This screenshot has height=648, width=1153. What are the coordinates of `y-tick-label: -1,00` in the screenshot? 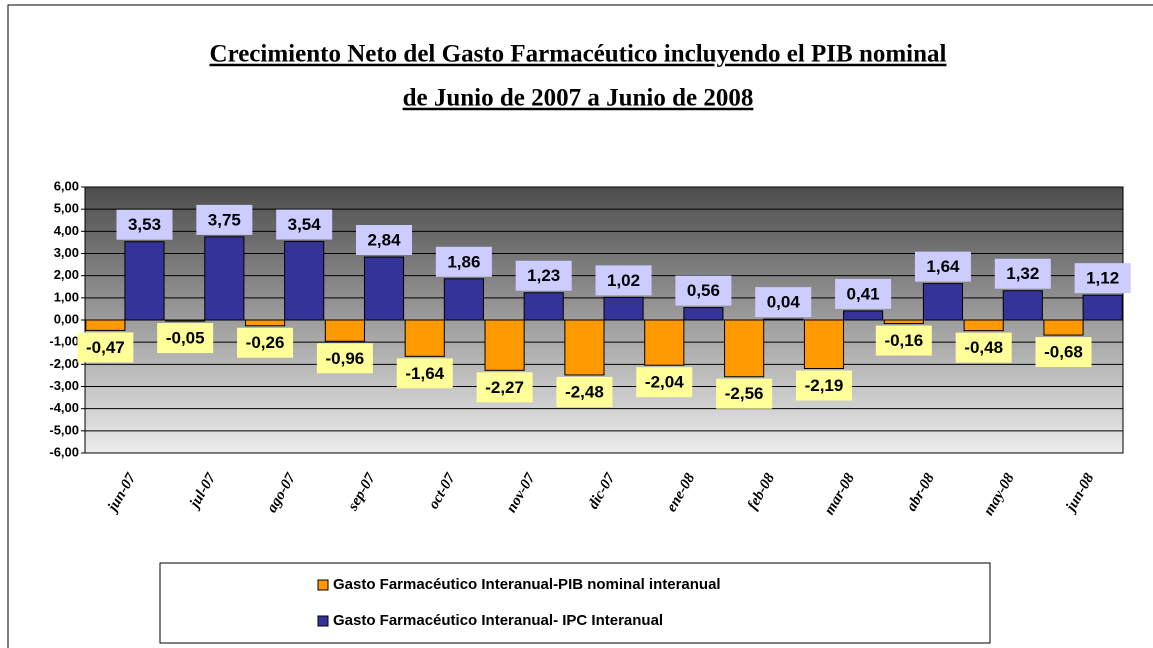 It's located at (64, 341).